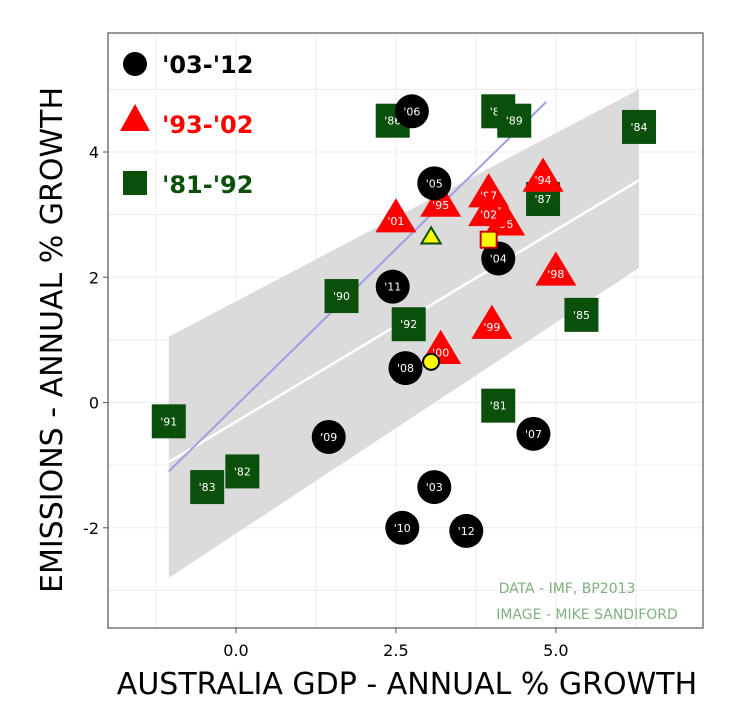 This screenshot has height=712, width=754. I want to click on point-label-81-92-81: '81, so click(498, 406).